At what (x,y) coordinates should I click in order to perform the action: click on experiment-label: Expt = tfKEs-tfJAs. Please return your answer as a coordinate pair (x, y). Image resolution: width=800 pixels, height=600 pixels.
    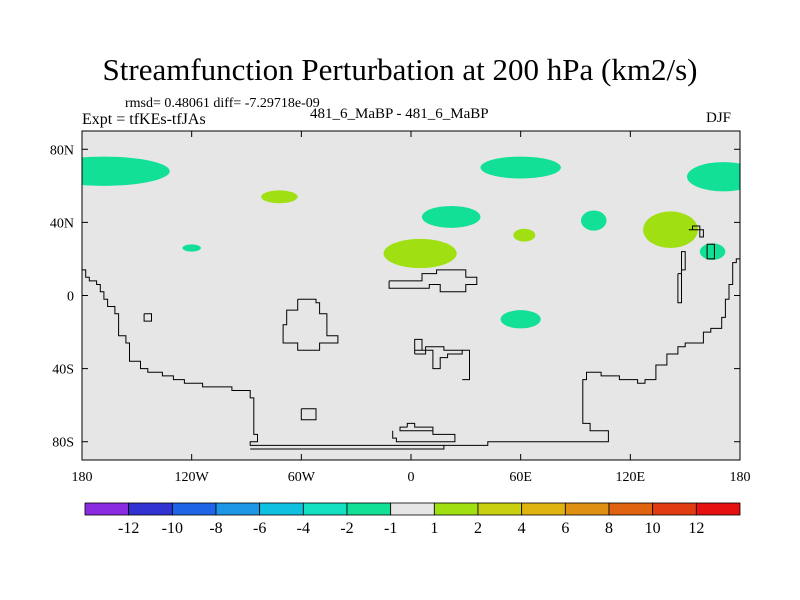
    Looking at the image, I should click on (144, 119).